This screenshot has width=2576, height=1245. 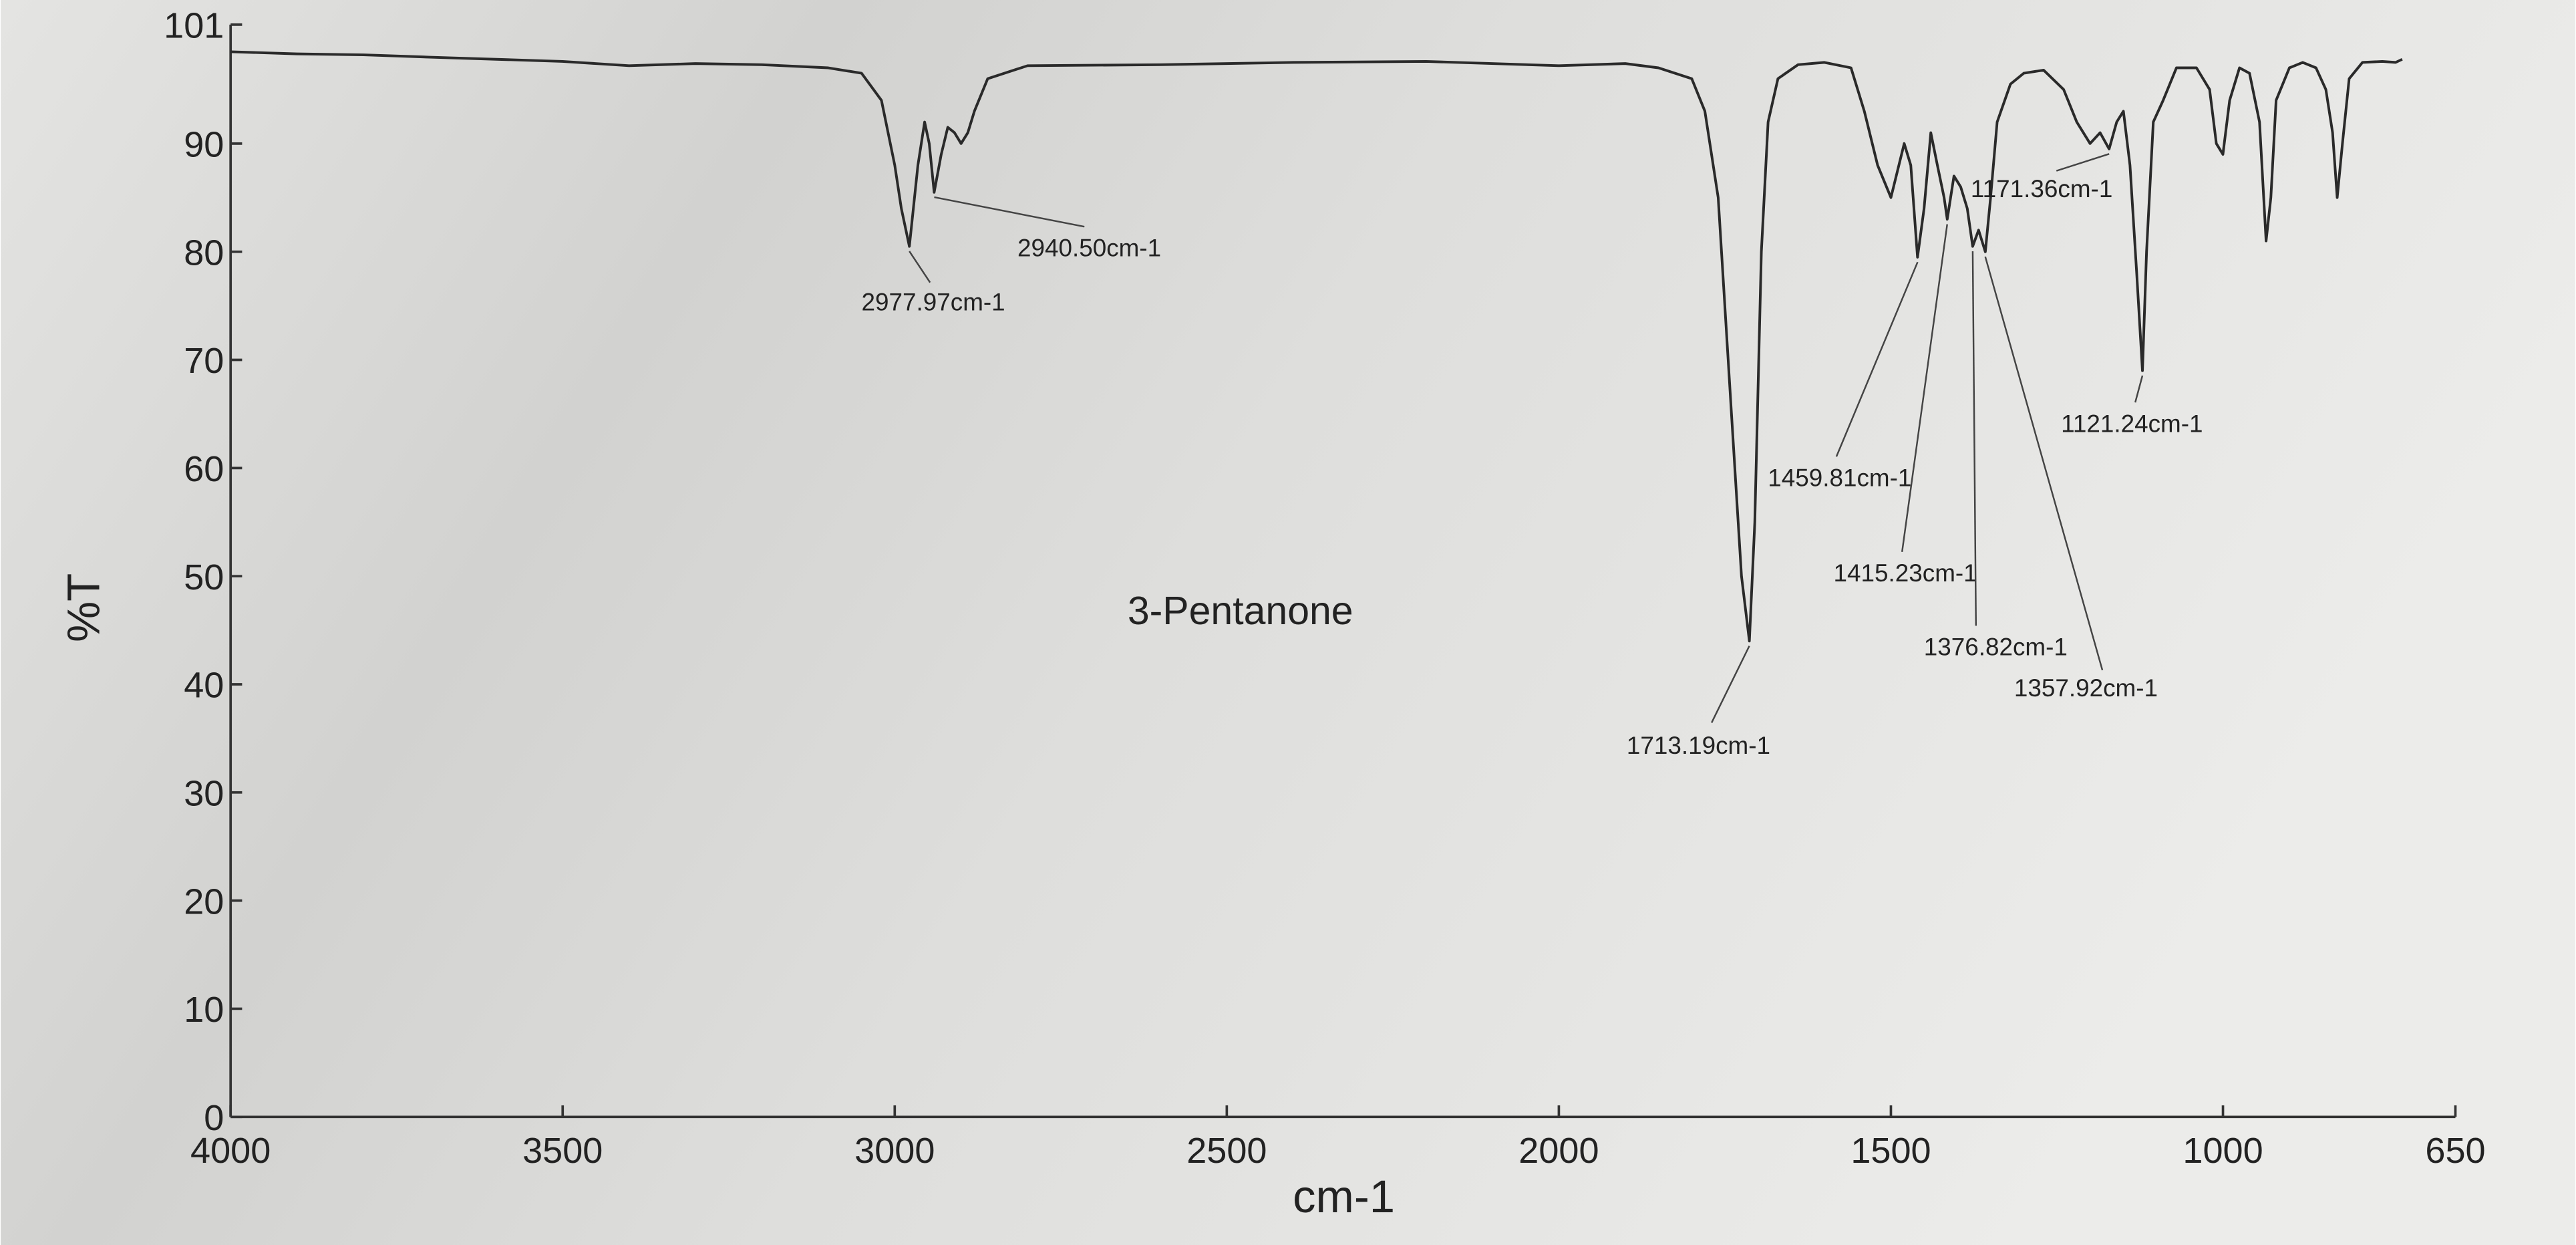 I want to click on x-tick-label: 1000, so click(x=2223, y=1151).